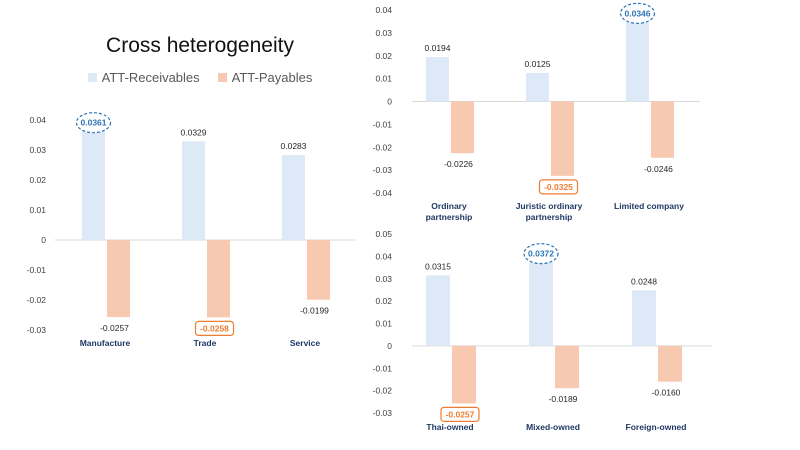  I want to click on firm-type-ytick-label: 0, so click(43, 240).